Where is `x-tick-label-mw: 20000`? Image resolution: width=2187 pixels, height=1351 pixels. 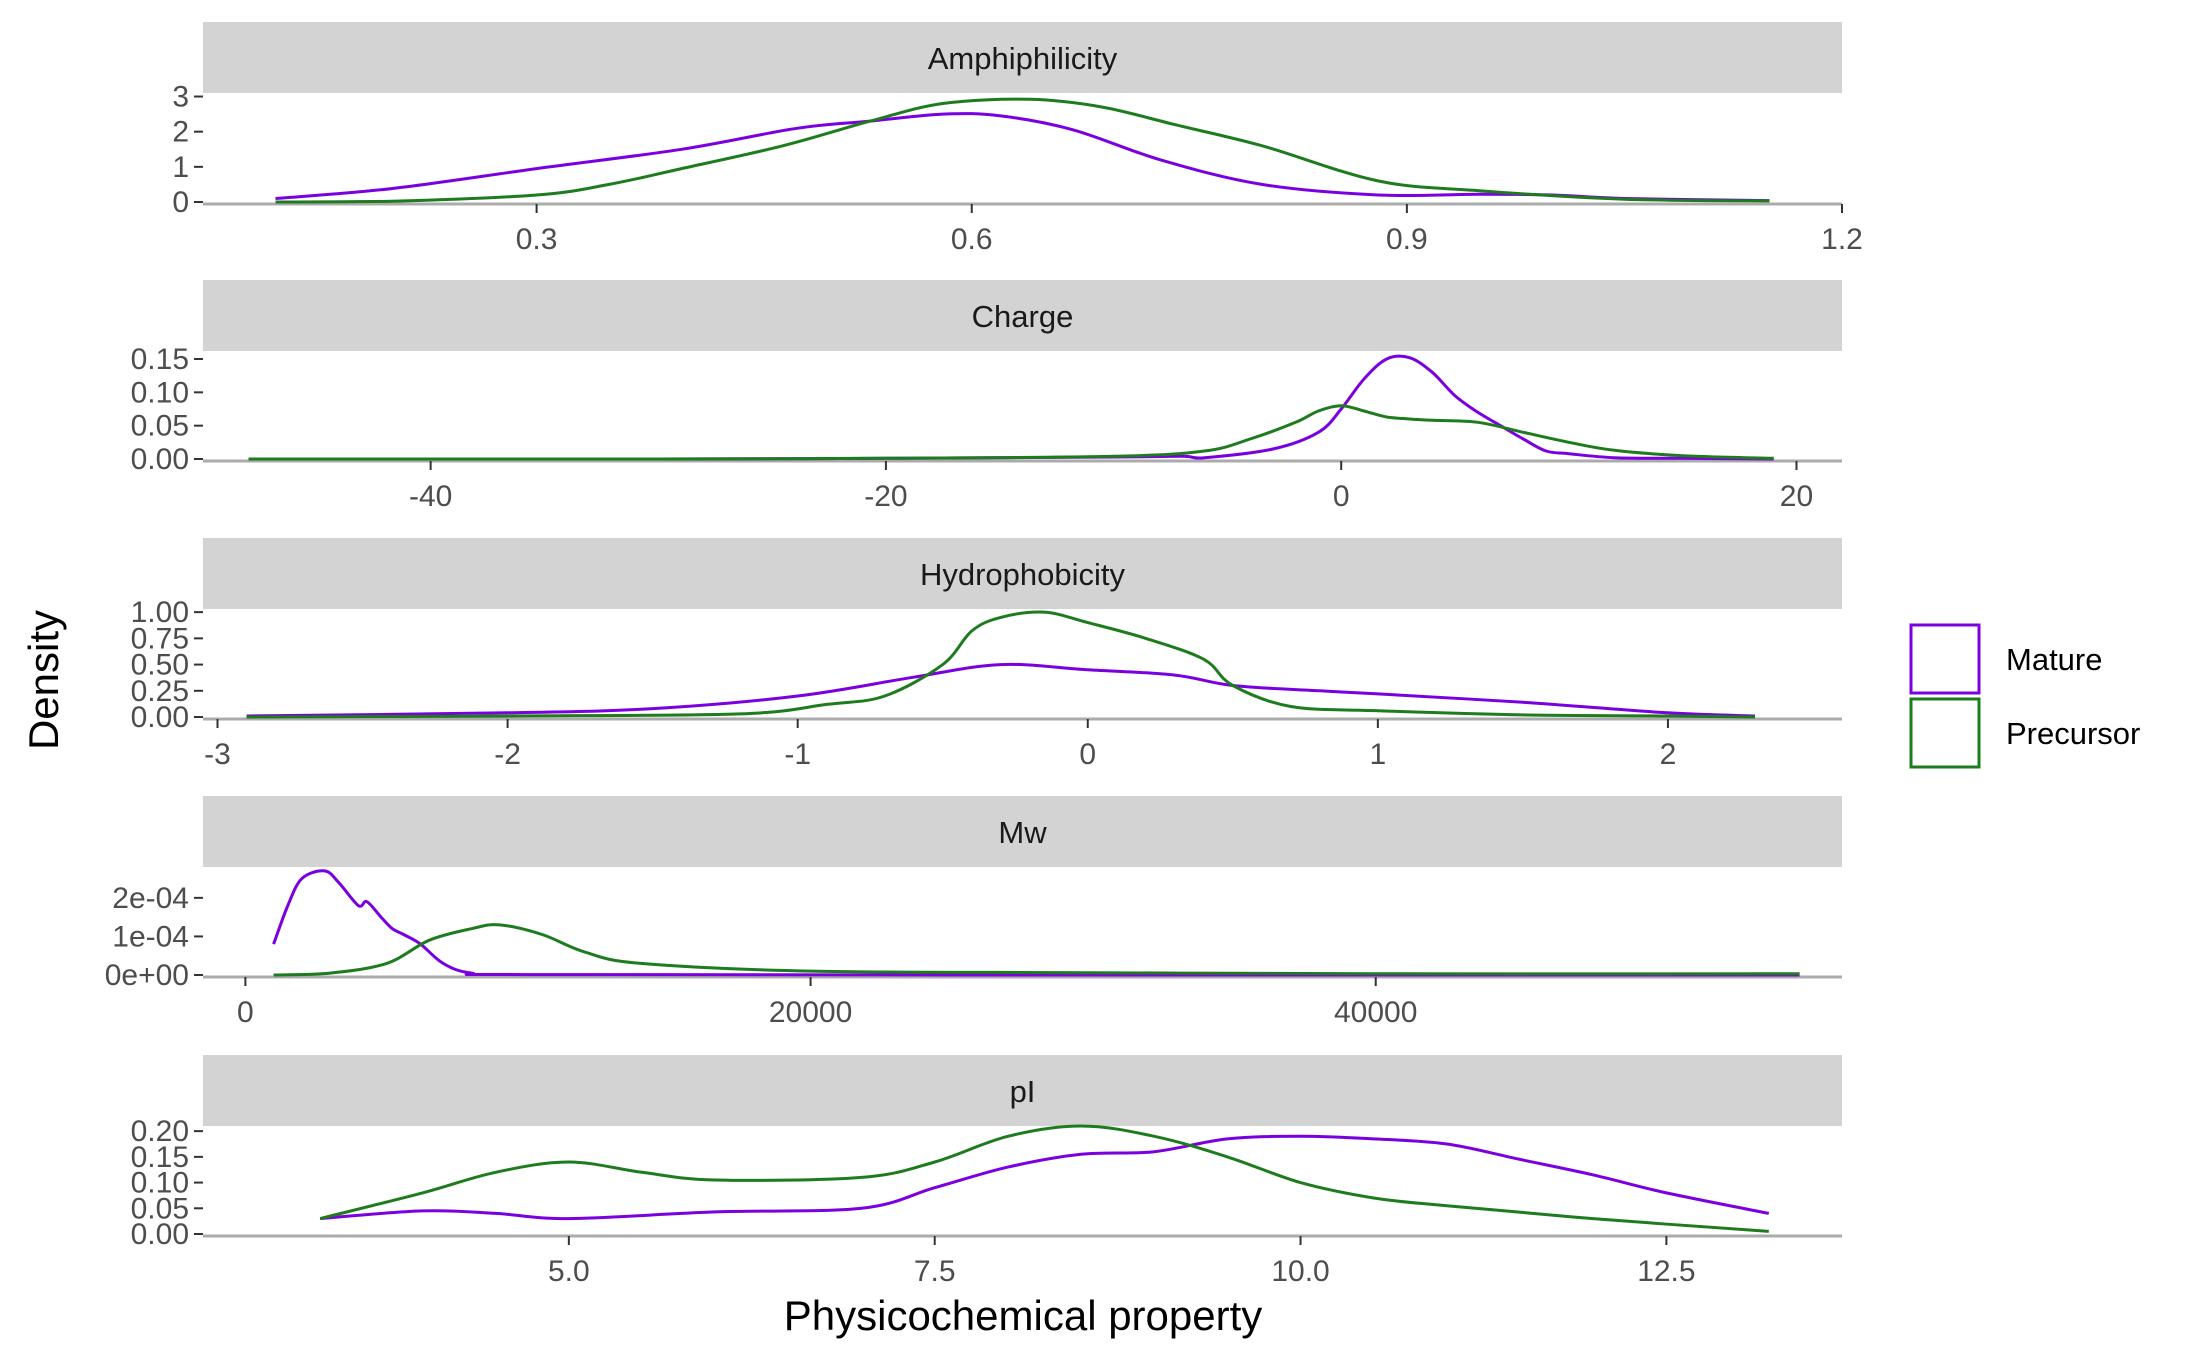
x-tick-label-mw: 20000 is located at coordinates (810, 1012).